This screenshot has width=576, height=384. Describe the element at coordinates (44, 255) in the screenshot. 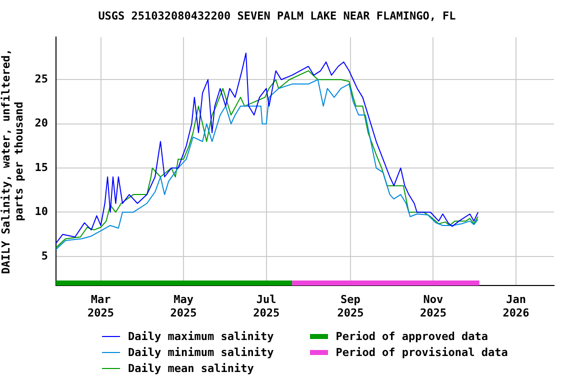

I see `y-tick-label: 5` at that location.